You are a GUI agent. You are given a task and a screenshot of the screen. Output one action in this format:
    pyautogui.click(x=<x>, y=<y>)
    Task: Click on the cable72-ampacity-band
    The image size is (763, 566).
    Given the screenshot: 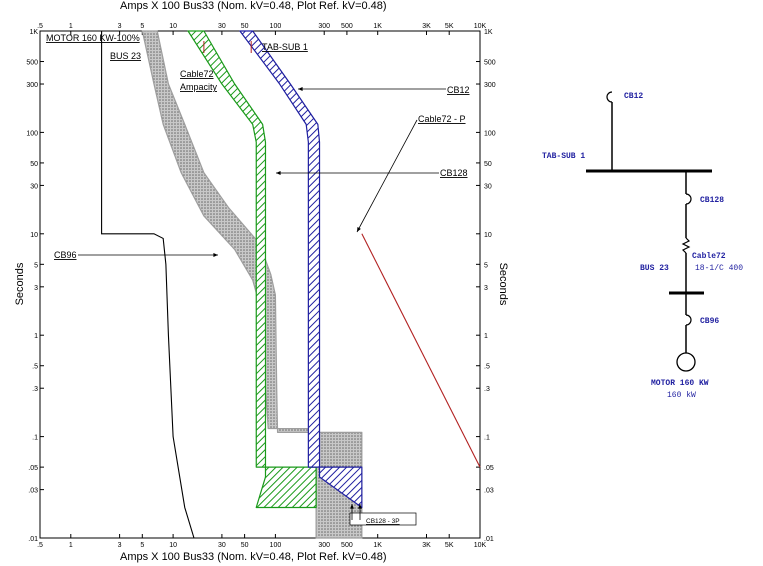 What is the action you would take?
    pyautogui.click(x=252, y=269)
    